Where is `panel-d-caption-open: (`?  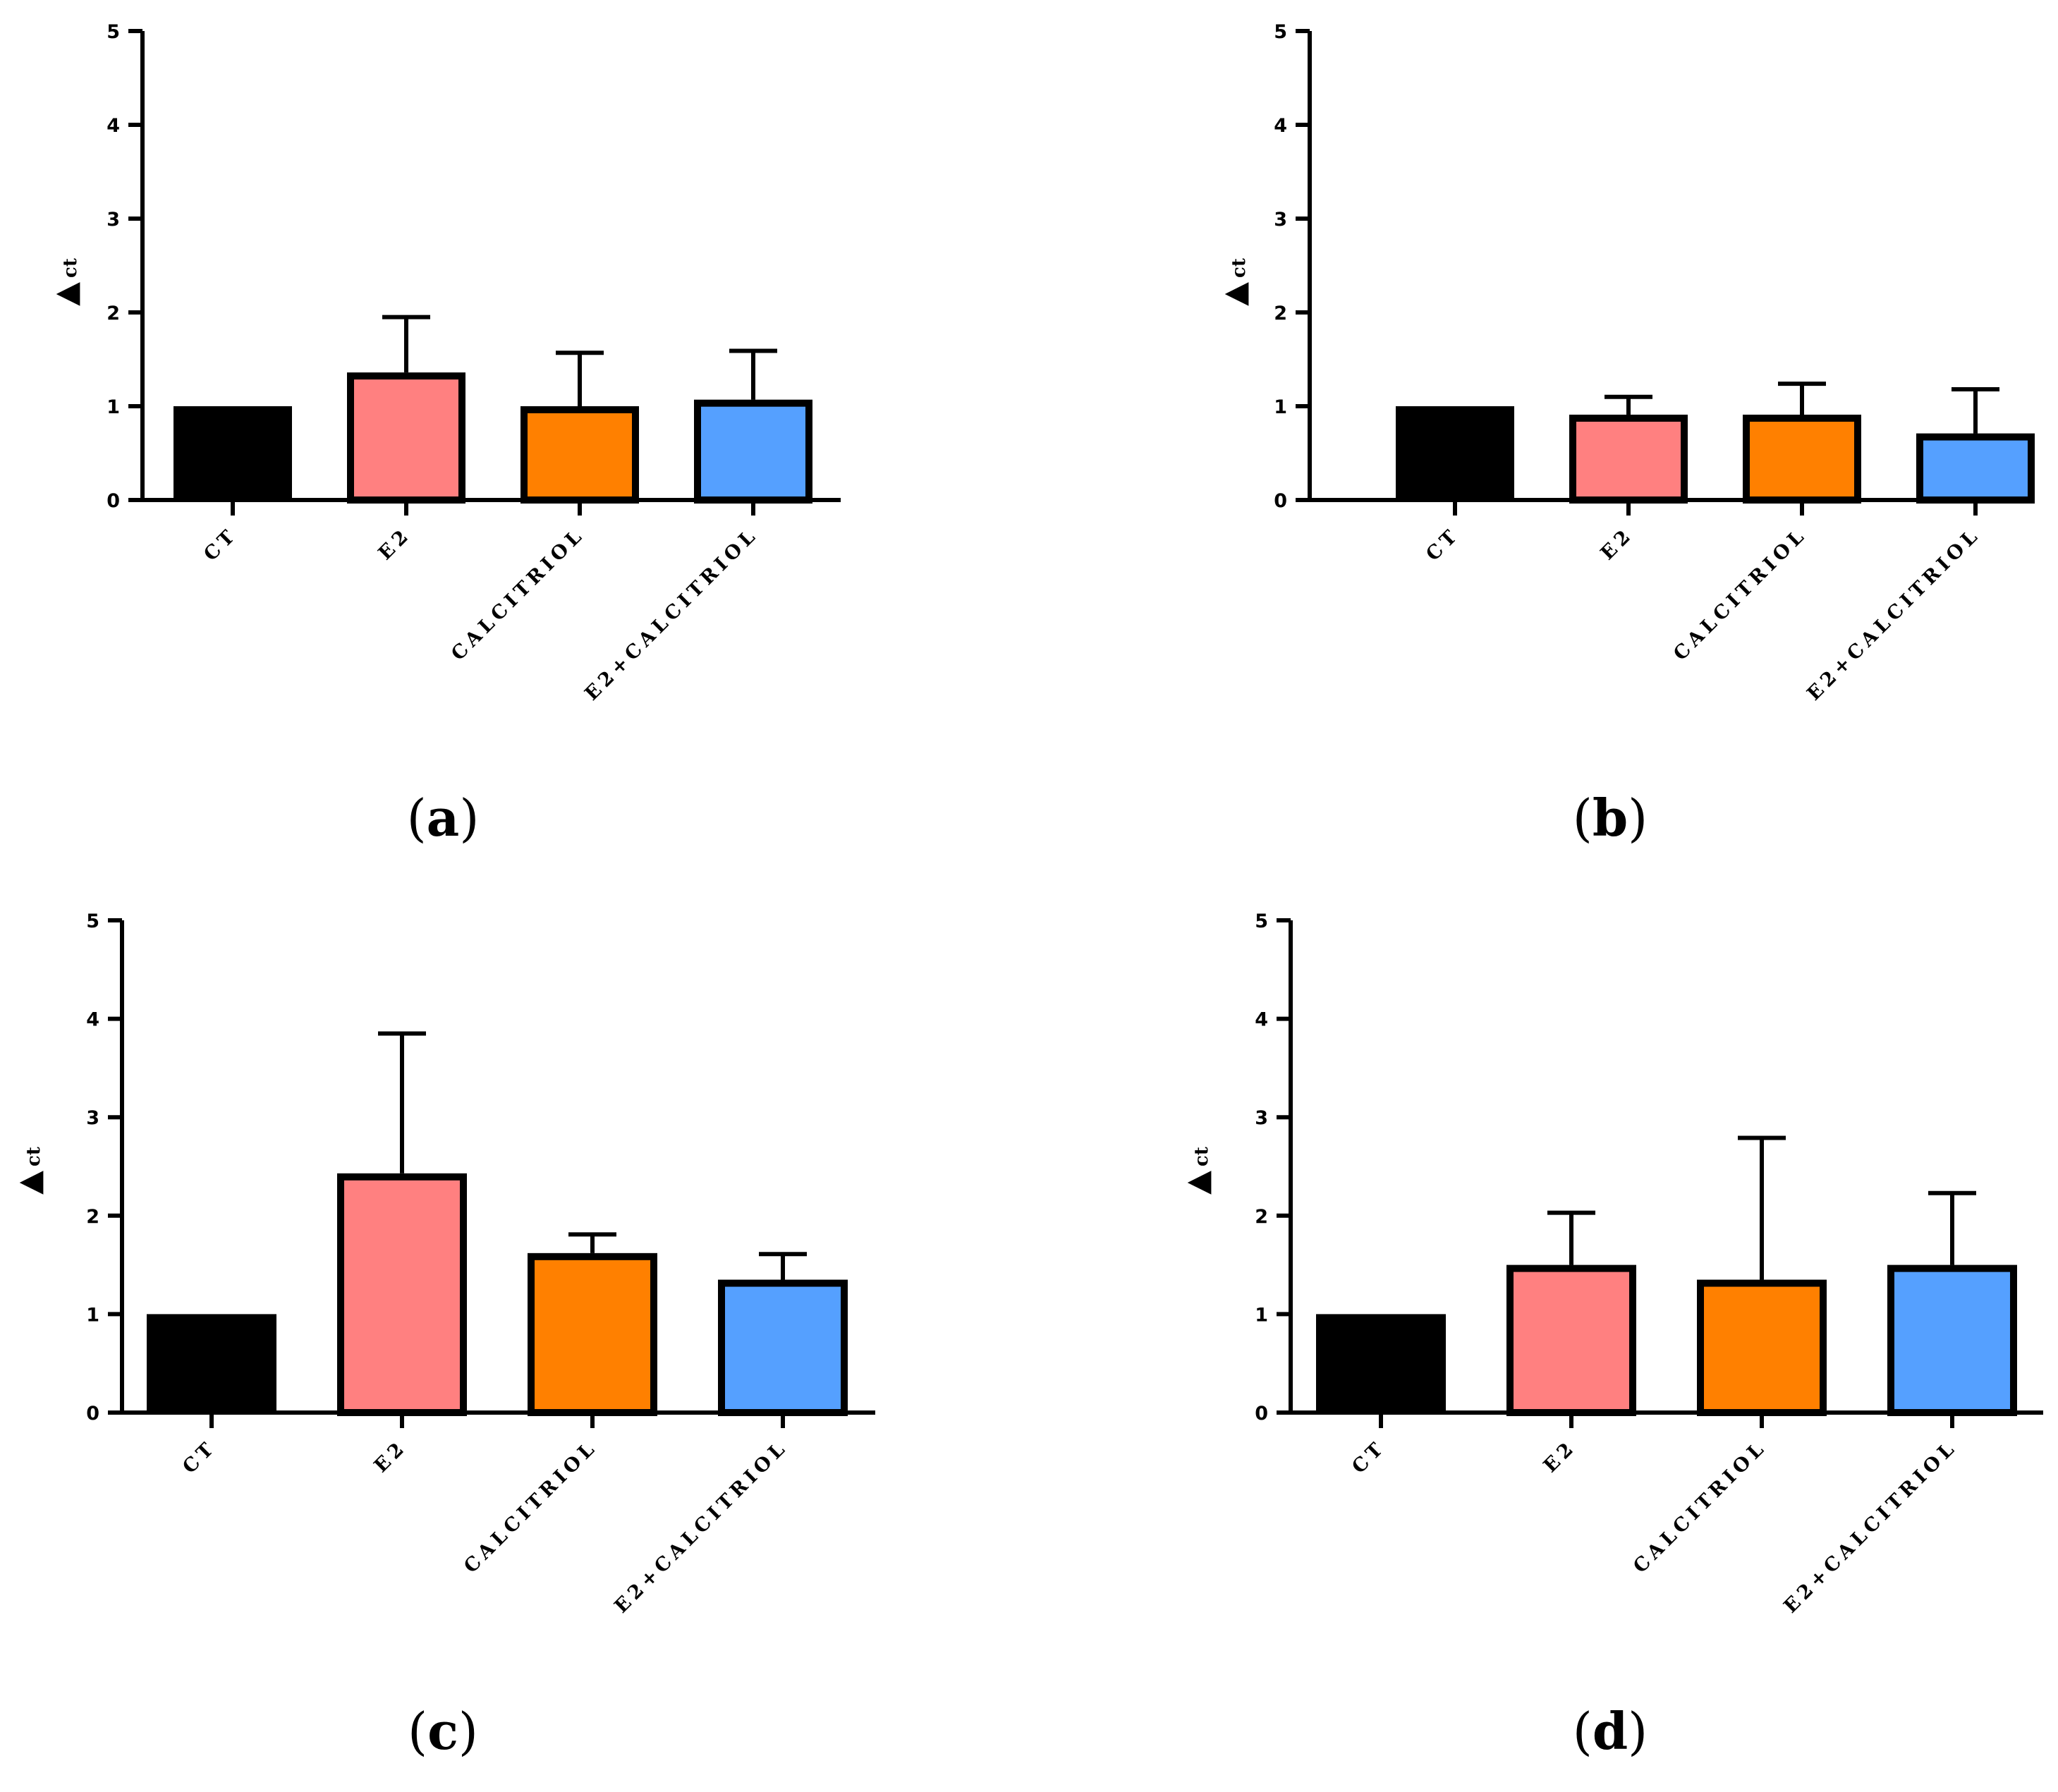
panel-d-caption-open: ( is located at coordinates (1583, 1731).